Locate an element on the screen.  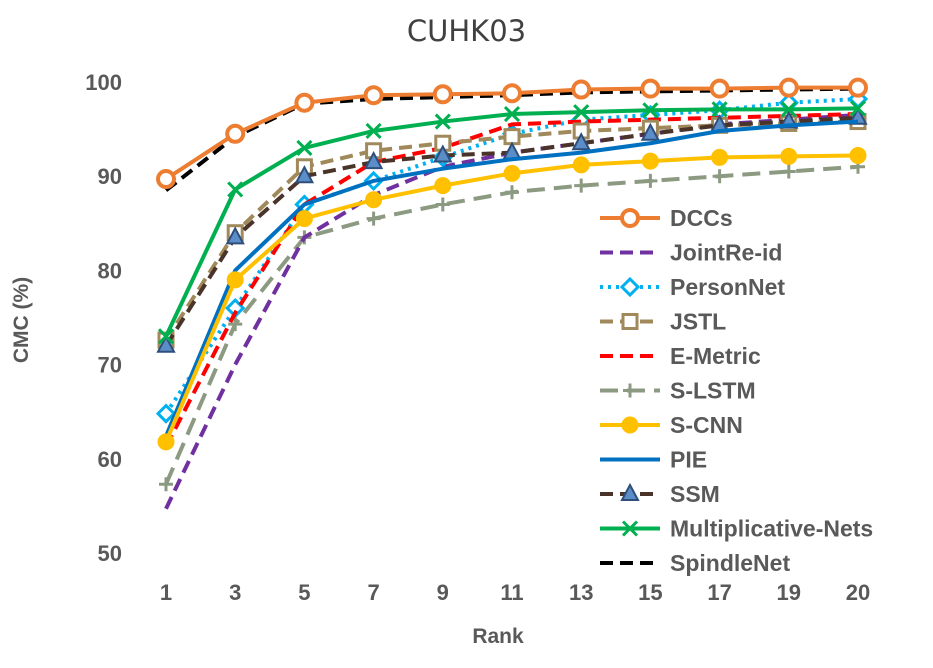
y-tick-label: 100 is located at coordinates (103, 82).